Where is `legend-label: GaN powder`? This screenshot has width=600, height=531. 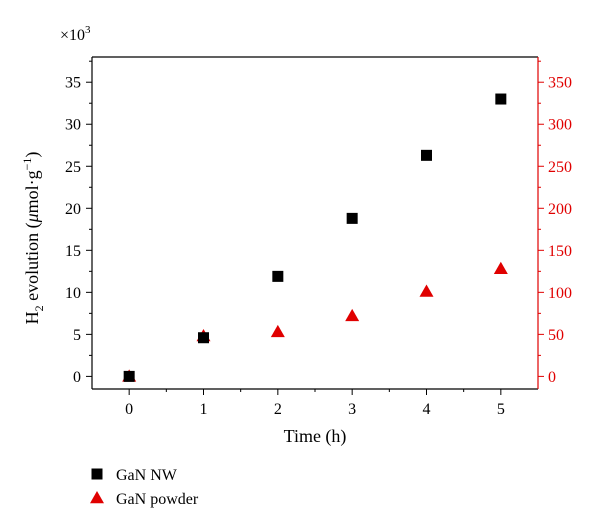 legend-label: GaN powder is located at coordinates (157, 499).